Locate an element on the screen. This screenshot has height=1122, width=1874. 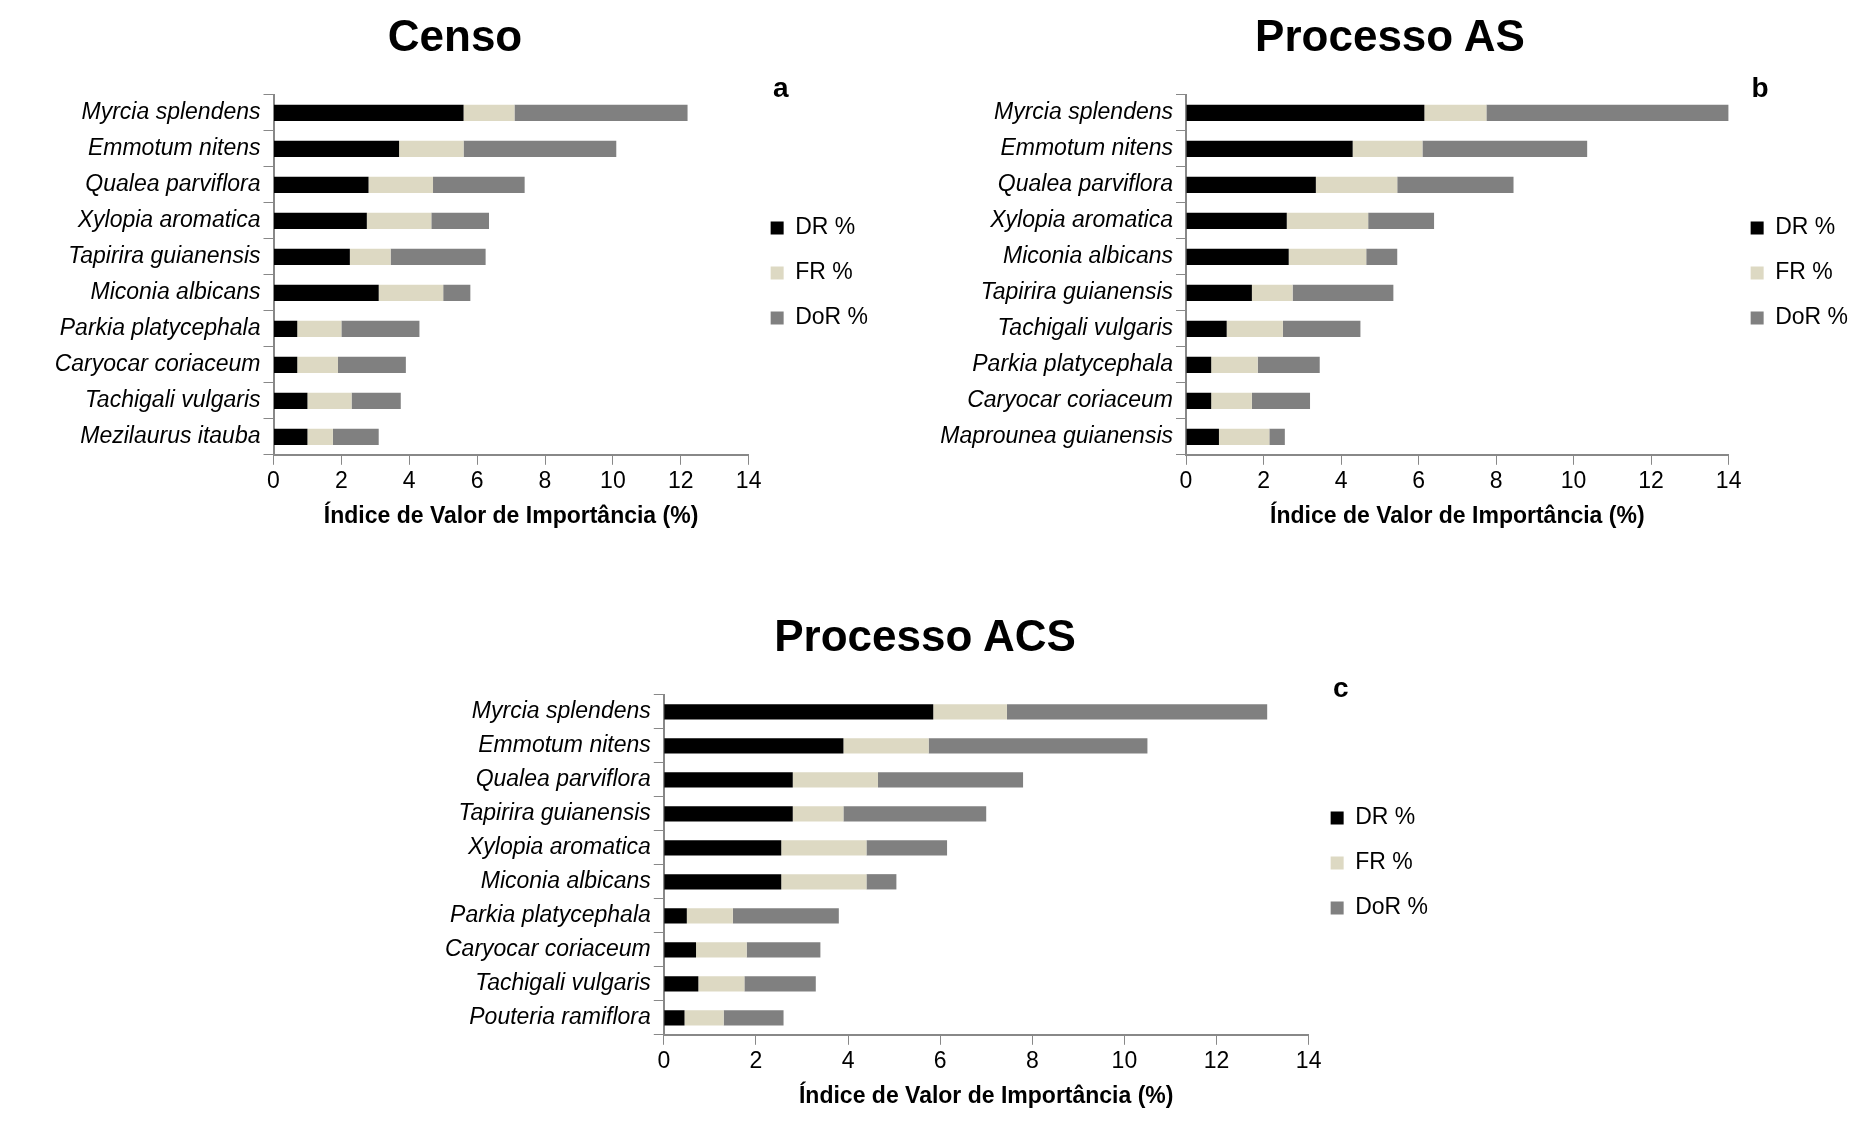
y-tick-label: Tachigali vulgaris is located at coordinates (1085, 327).